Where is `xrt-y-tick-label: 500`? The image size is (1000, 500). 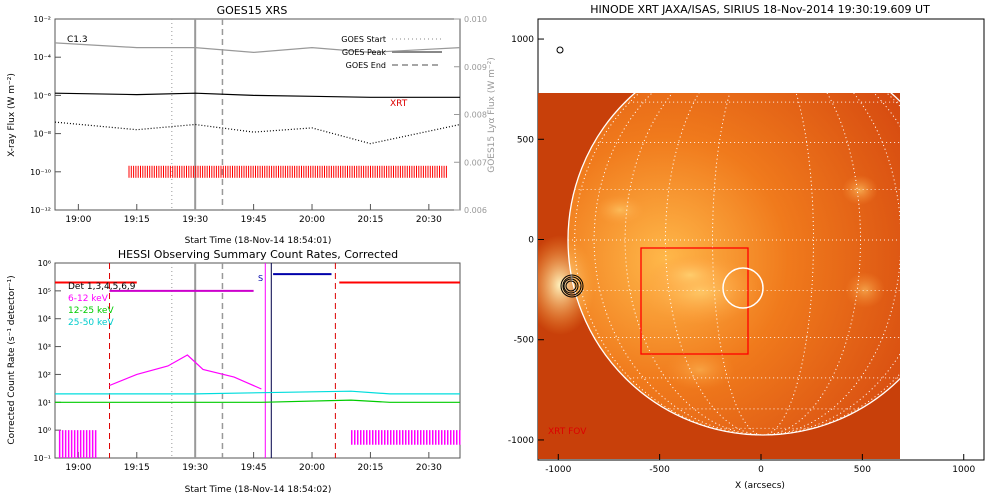 xrt-y-tick-label: 500 is located at coordinates (525, 140).